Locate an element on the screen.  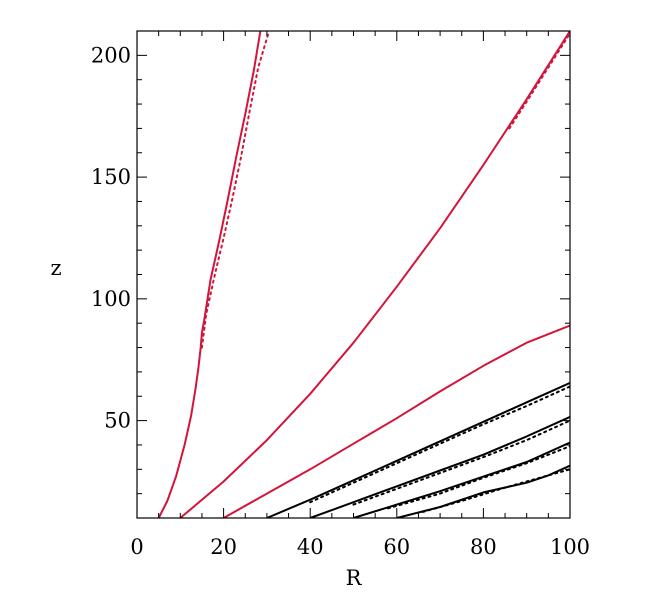
y-tick-label: 50 is located at coordinates (117, 421).